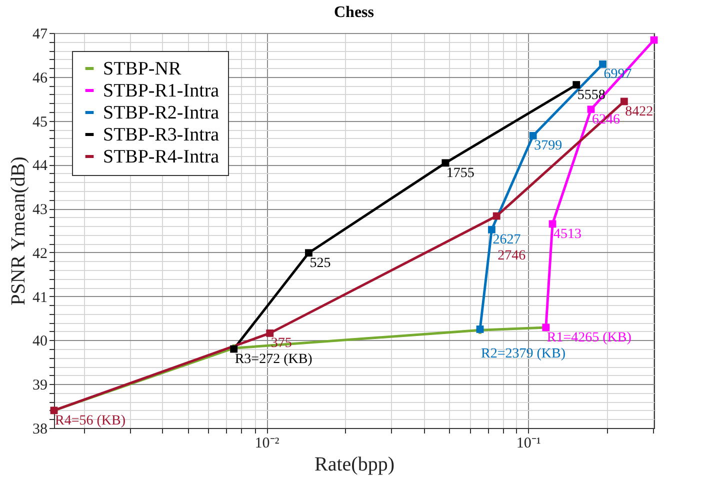 This screenshot has height=500, width=702. Describe the element at coordinates (273, 359) in the screenshot. I see `annotation: R3=272 (KB)` at that location.